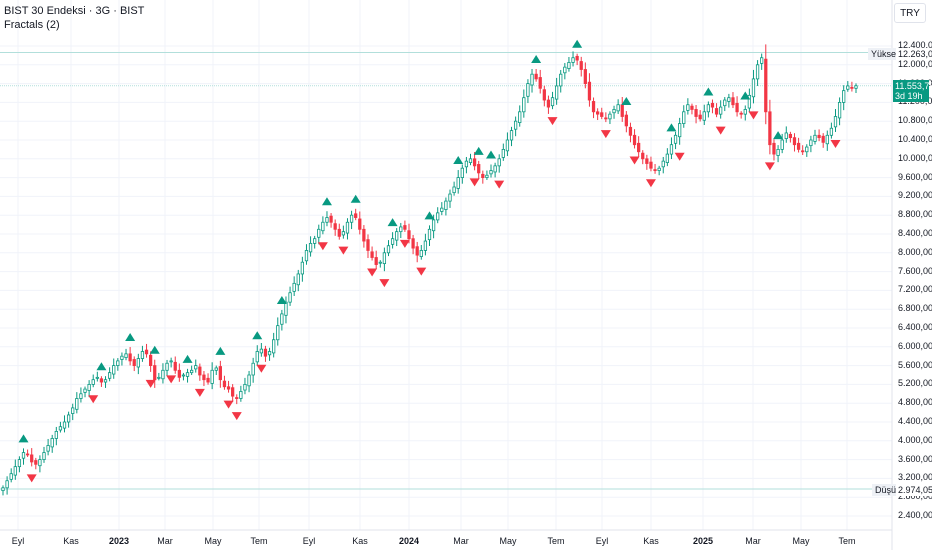 This screenshot has width=932, height=550. I want to click on time-tick-label: Eyl, so click(18, 541).